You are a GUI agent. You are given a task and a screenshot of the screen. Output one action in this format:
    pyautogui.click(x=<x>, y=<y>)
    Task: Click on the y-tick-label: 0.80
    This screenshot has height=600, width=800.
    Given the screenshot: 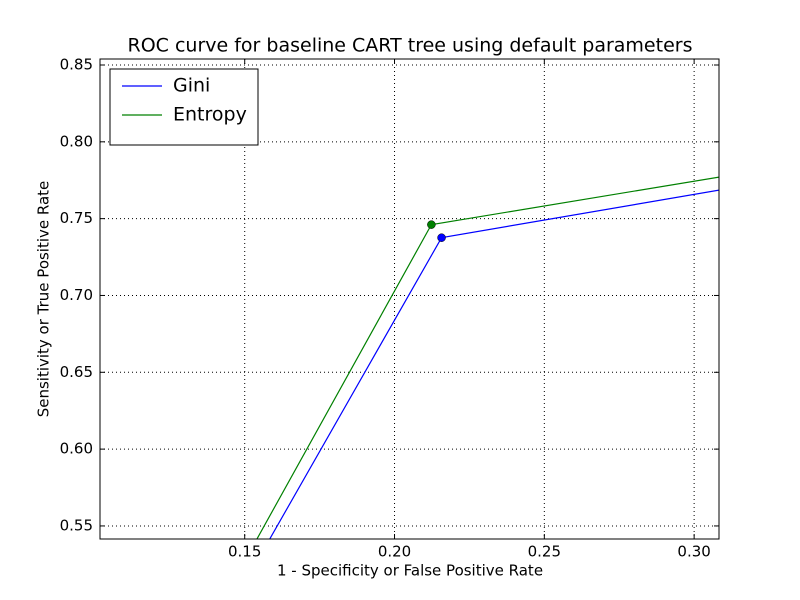 What is the action you would take?
    pyautogui.click(x=76, y=141)
    